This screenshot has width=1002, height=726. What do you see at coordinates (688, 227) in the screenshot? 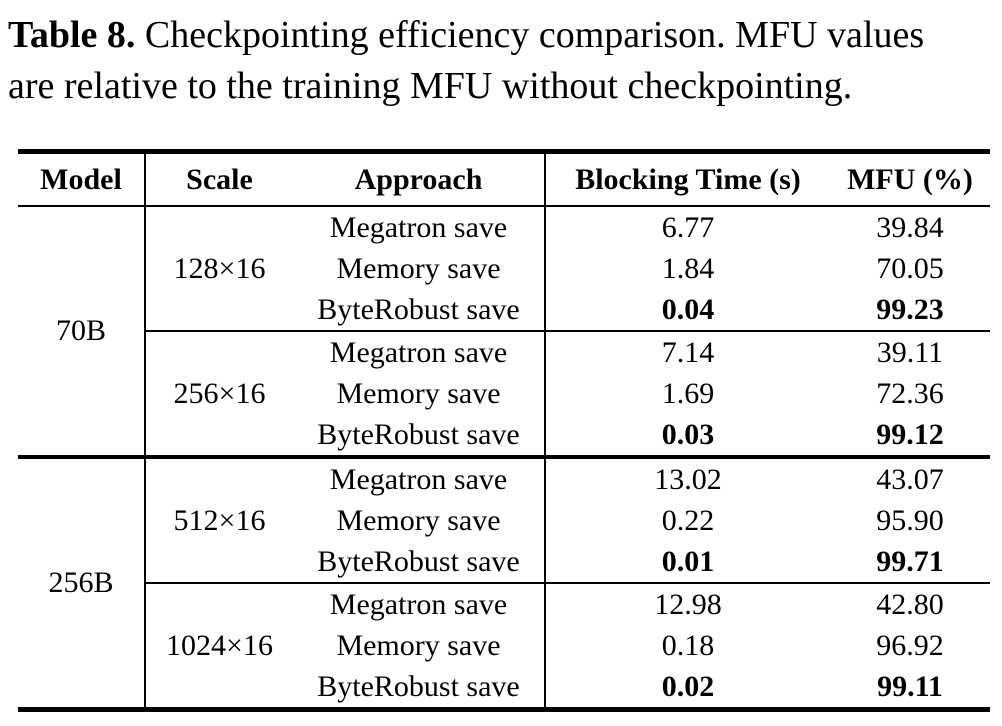
I see `blocking-time-cell: 6.77` at bounding box center [688, 227].